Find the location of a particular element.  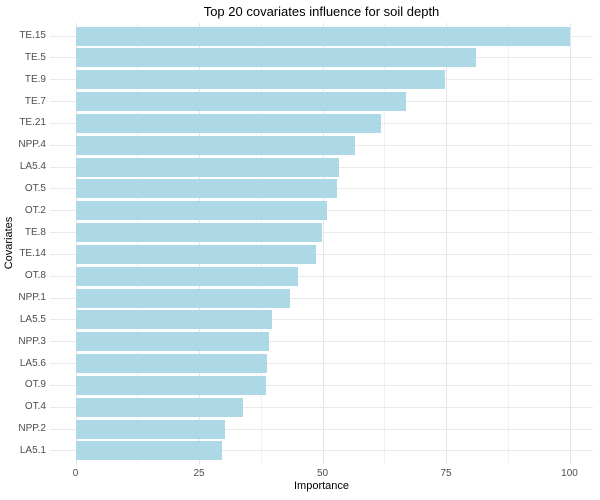

y-tick-label: TE.8 is located at coordinates (35, 232).